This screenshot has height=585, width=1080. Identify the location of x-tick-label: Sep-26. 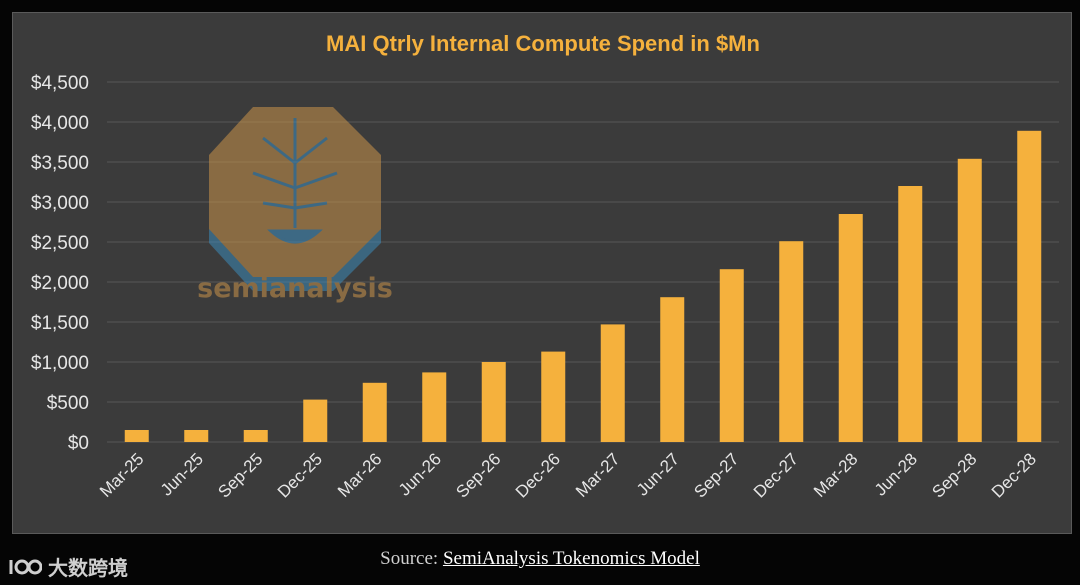
(478, 475).